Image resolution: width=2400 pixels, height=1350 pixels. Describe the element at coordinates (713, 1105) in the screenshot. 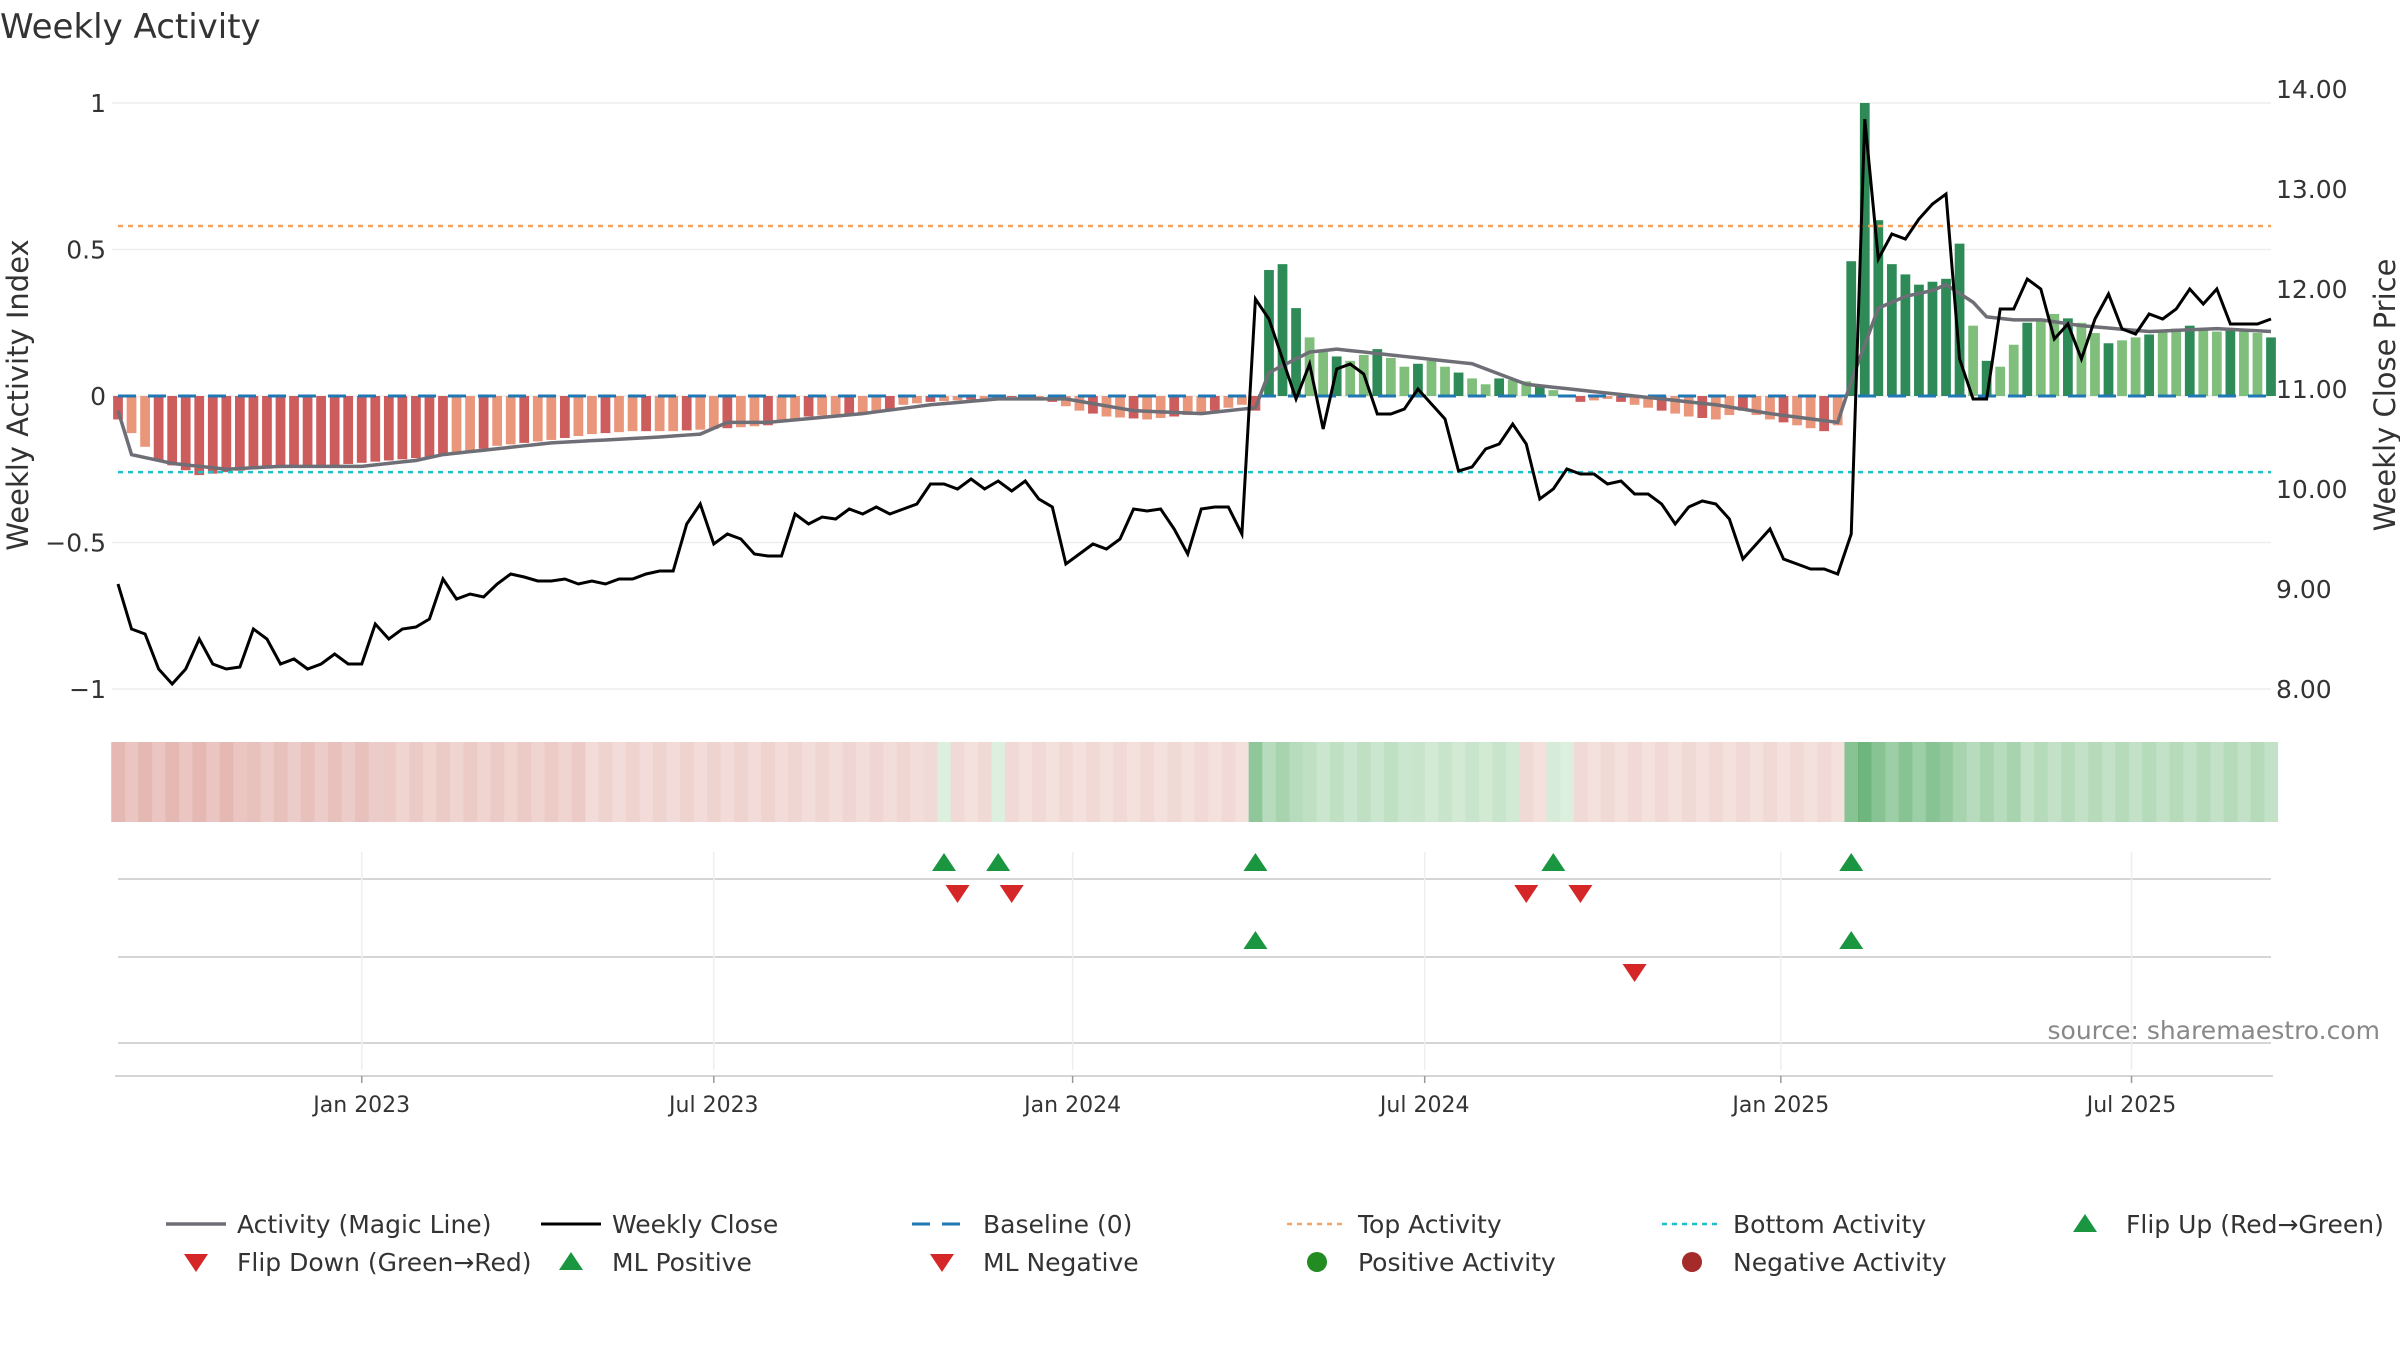

I see `x-tick-label: Jul 2023` at that location.